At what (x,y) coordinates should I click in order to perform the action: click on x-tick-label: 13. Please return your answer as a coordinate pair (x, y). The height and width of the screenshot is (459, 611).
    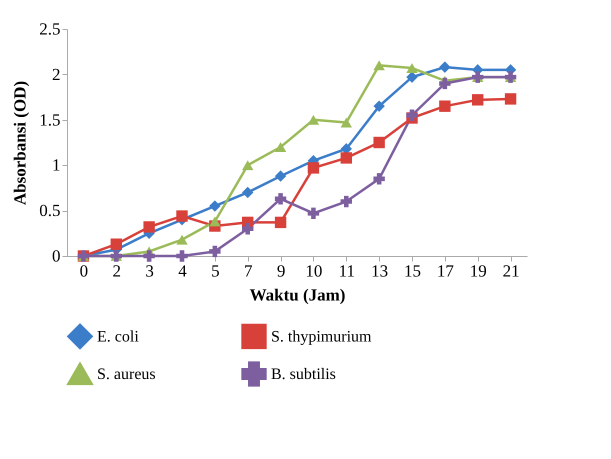
    Looking at the image, I should click on (379, 271).